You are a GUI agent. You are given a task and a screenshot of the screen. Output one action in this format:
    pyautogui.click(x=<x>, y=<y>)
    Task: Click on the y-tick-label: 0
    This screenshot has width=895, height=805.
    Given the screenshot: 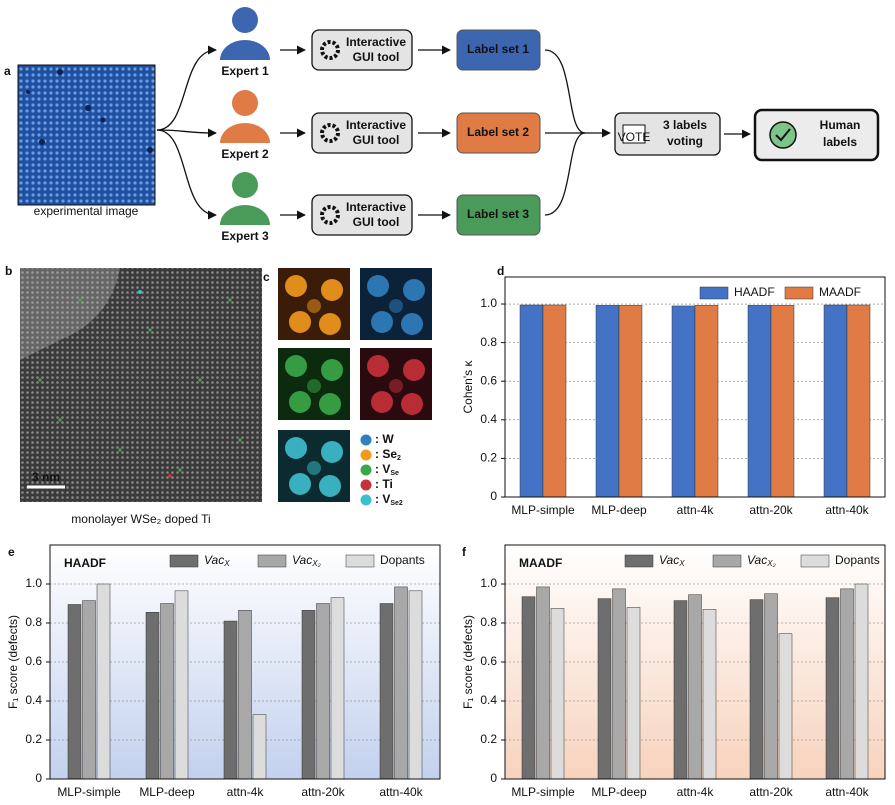 What is the action you would take?
    pyautogui.click(x=38, y=778)
    